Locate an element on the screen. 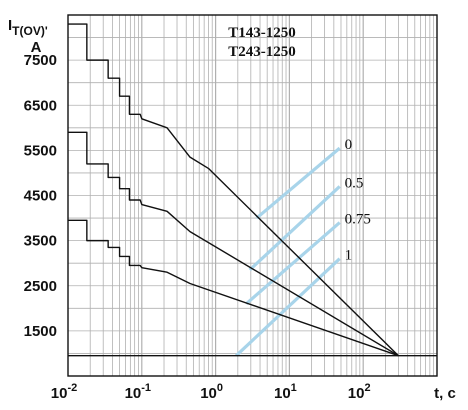  y-tick-label: 1500 is located at coordinates (40, 331).